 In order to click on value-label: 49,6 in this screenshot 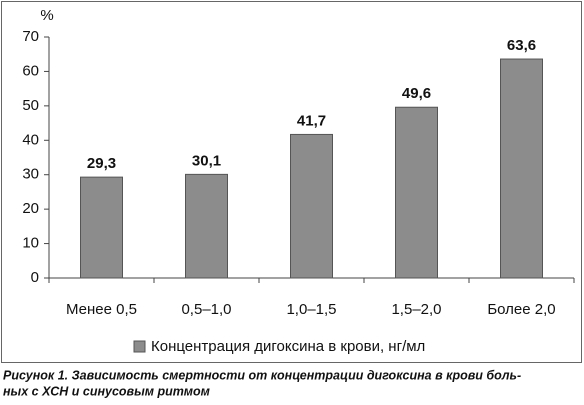, I will do `click(416, 93)`.